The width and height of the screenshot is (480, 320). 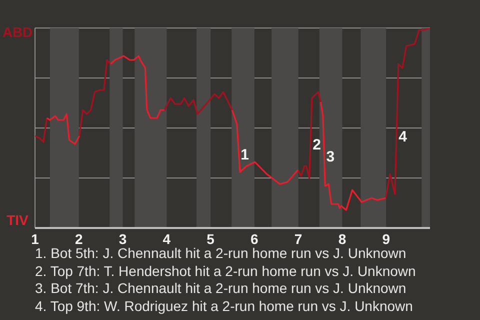 What do you see at coordinates (224, 306) in the screenshot?
I see `text: 4. Top 9th: W. Rodriguez hit a 2-run home run vs J. Unknown` at bounding box center [224, 306].